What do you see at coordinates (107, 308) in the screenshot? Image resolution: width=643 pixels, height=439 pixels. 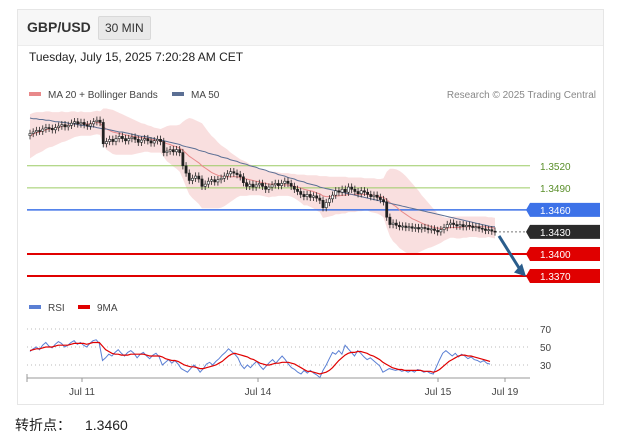 I see `legend-label-9ma: 9MA` at bounding box center [107, 308].